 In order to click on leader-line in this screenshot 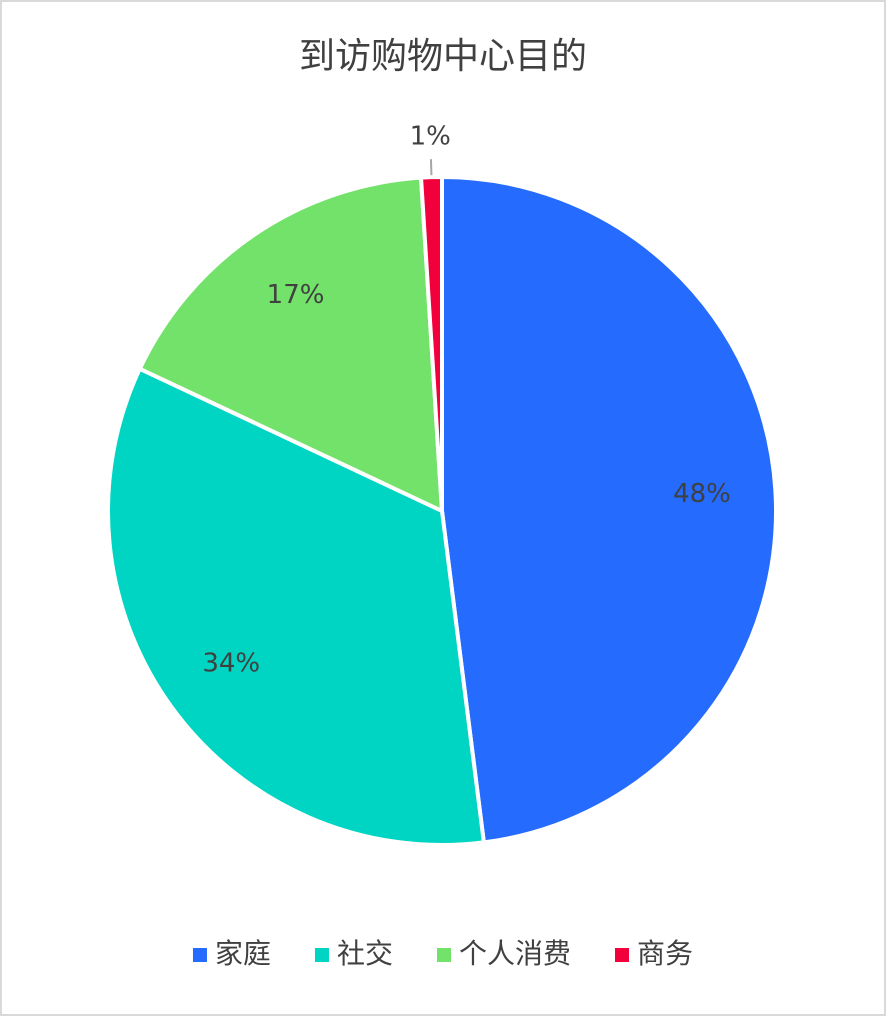, I will do `click(431, 167)`.